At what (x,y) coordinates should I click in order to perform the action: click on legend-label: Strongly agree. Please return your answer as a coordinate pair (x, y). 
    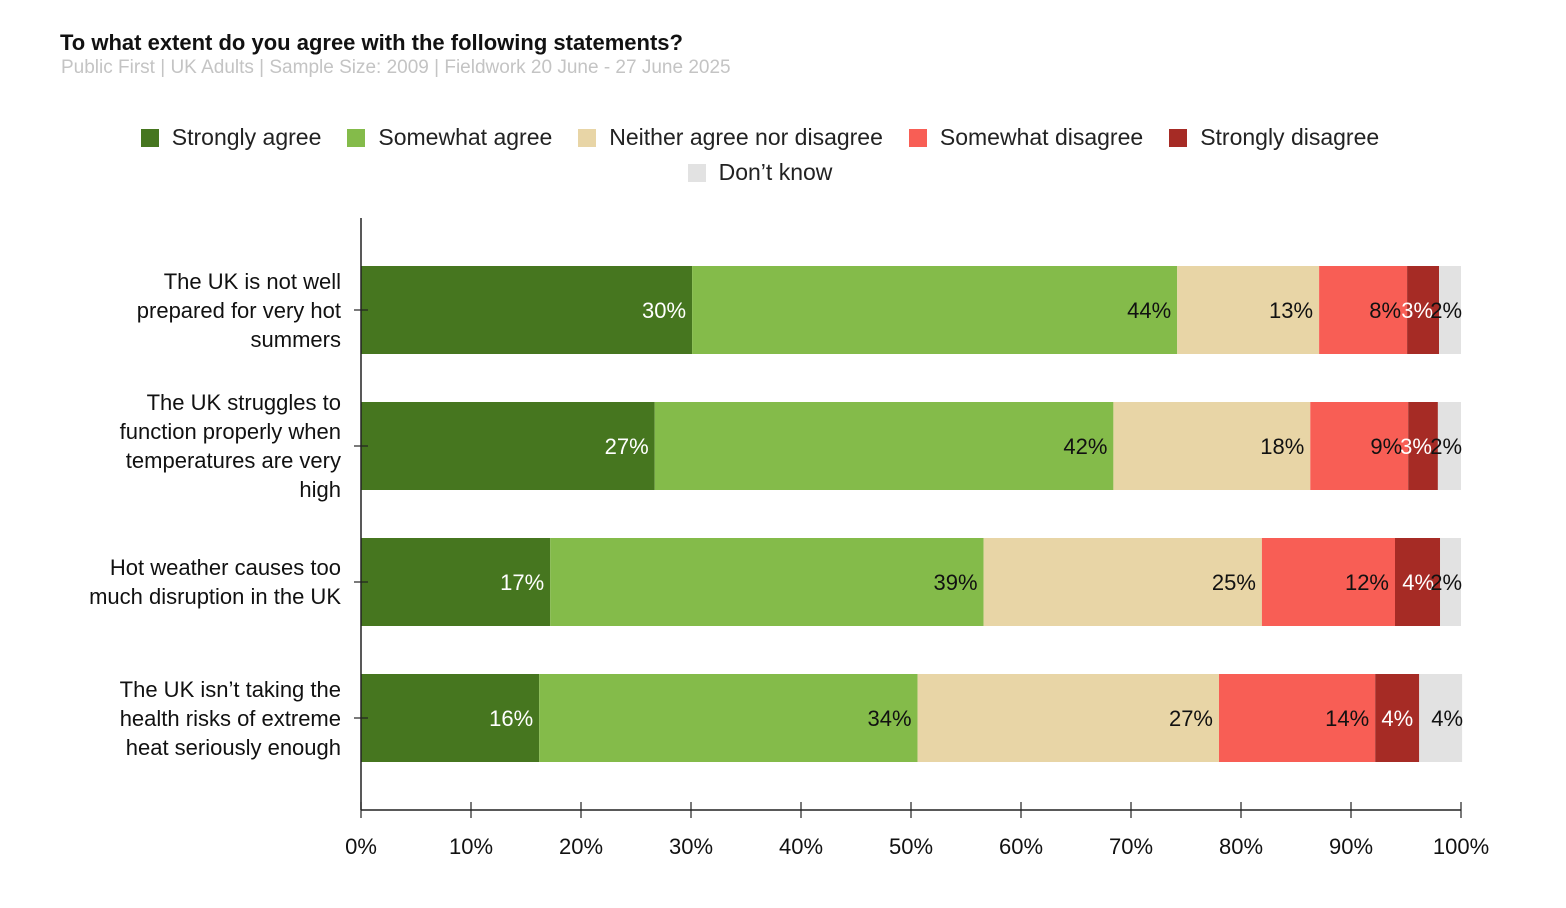
    Looking at the image, I should click on (246, 137).